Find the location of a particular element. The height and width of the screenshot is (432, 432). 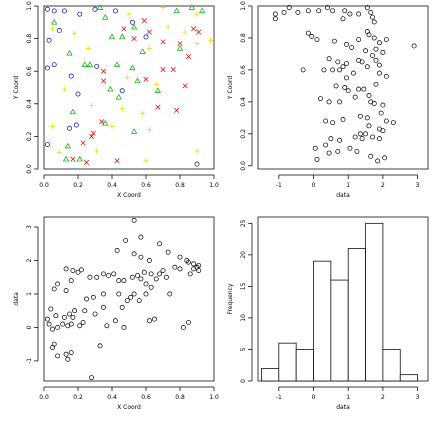

y-axis-title: Frequency is located at coordinates (230, 298).